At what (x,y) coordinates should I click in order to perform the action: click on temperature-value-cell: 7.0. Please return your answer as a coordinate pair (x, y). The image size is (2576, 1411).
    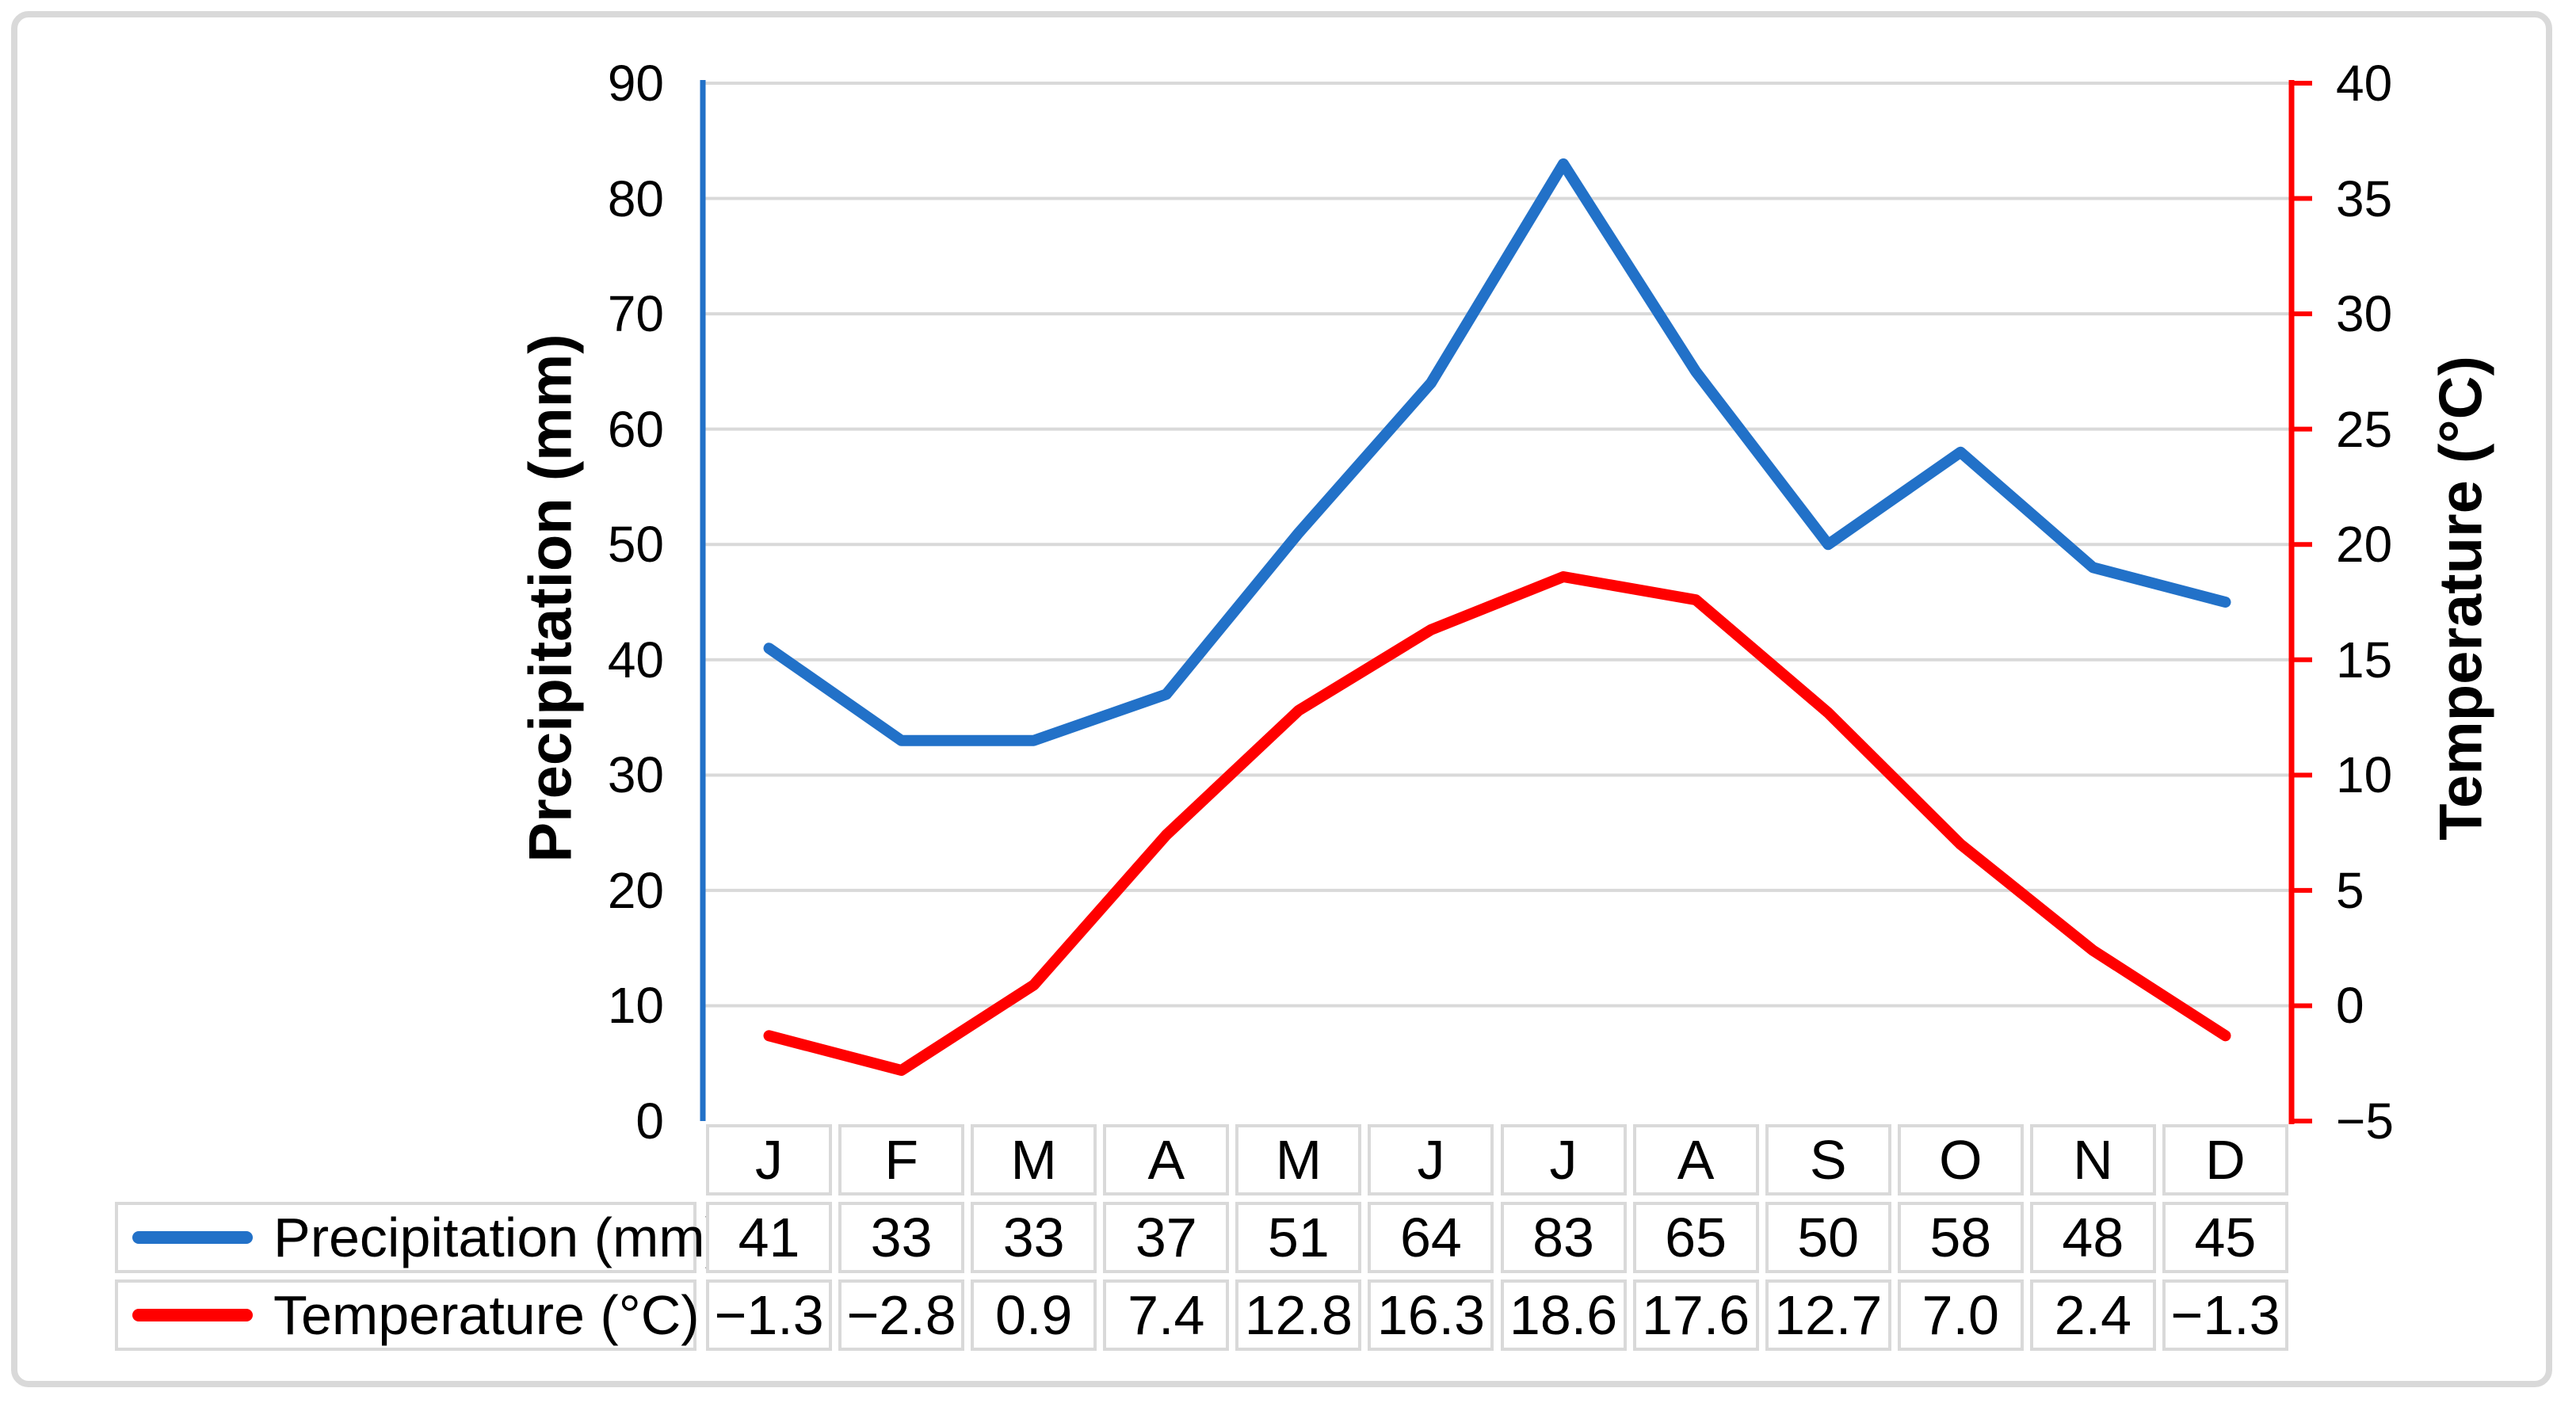
    Looking at the image, I should click on (1960, 1315).